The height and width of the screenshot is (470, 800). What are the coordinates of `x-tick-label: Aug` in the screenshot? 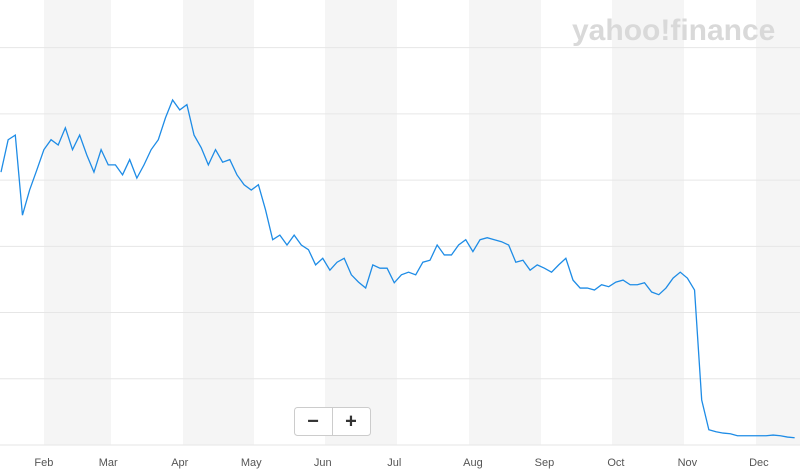 It's located at (473, 463).